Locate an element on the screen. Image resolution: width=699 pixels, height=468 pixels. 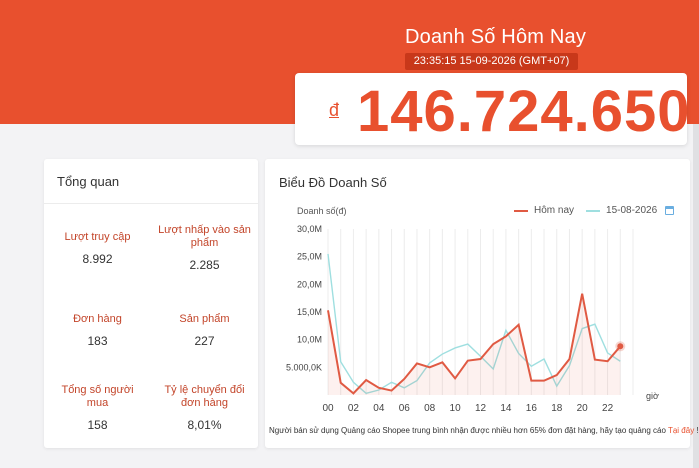
stat-conversion-rate: Tỷ lệ chuyển đổi đơn hàng 8,01% is located at coordinates (204, 407).